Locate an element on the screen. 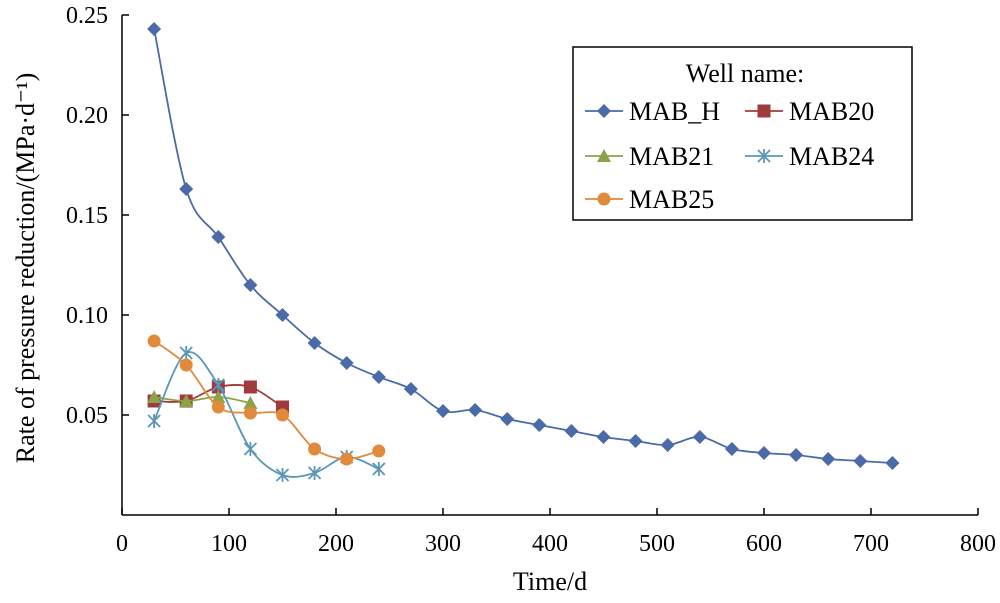  legend-label: MAB20 is located at coordinates (831, 111).